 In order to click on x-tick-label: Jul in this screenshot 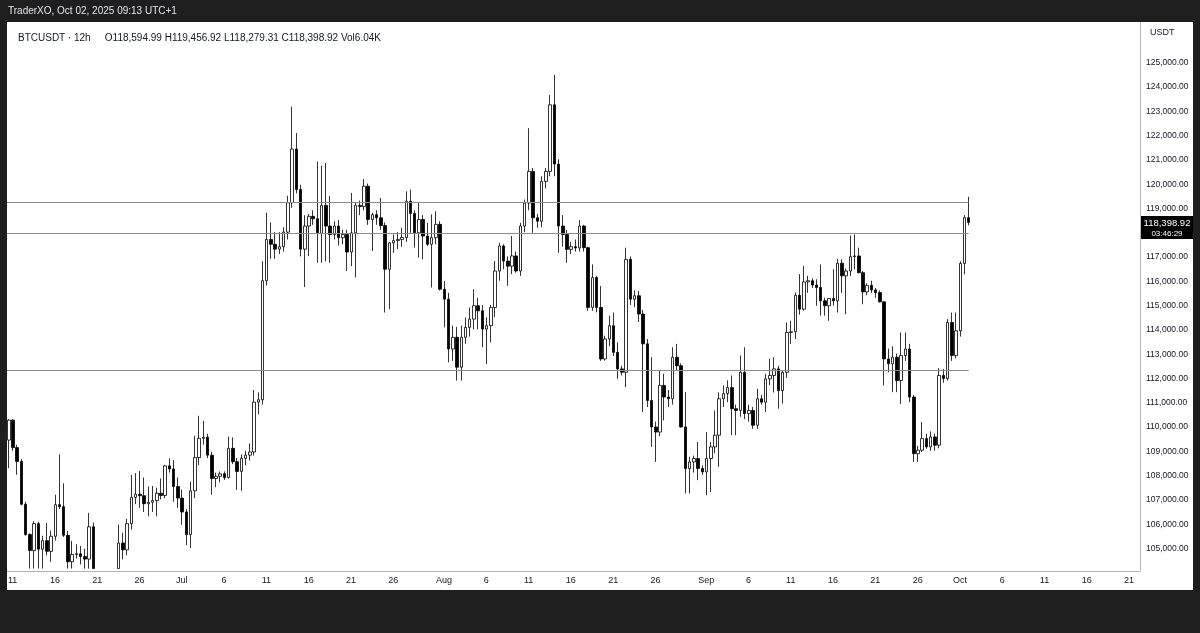, I will do `click(182, 579)`.